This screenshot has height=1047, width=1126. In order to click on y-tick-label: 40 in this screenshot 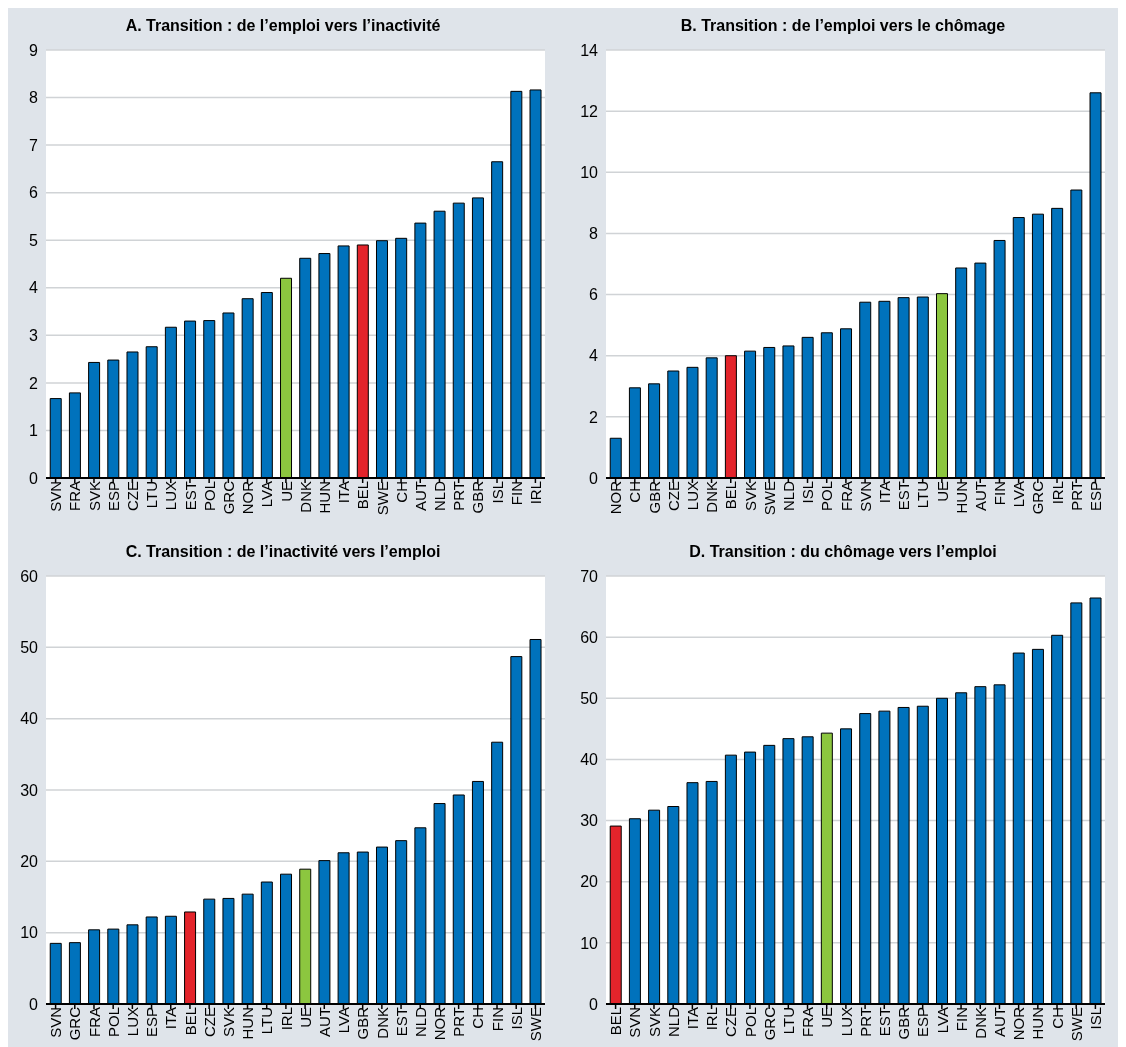, I will do `click(589, 760)`.